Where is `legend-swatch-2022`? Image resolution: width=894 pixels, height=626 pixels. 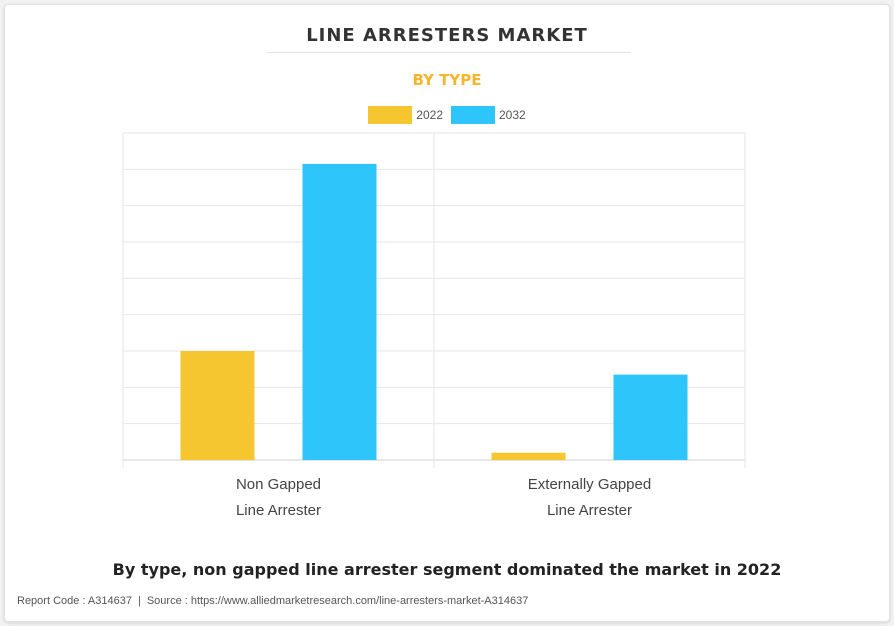 legend-swatch-2022 is located at coordinates (390, 115).